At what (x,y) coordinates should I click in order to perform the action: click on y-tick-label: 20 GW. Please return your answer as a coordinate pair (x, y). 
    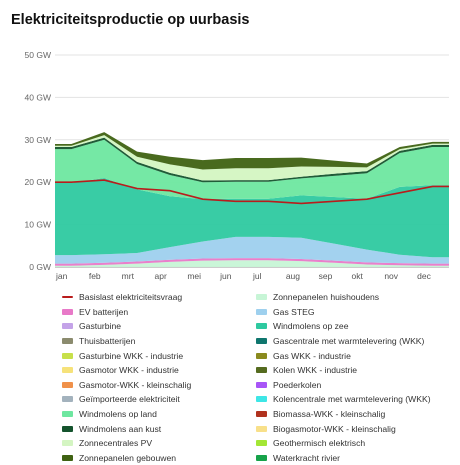
    Looking at the image, I should click on (38, 182).